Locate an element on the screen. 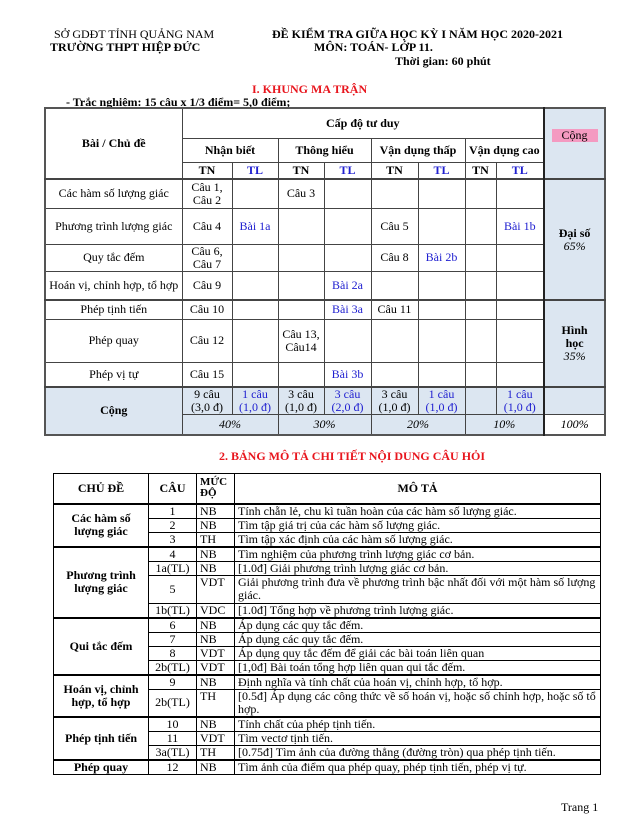 The image size is (644, 839). topic-name: Phép quay is located at coordinates (113, 340).